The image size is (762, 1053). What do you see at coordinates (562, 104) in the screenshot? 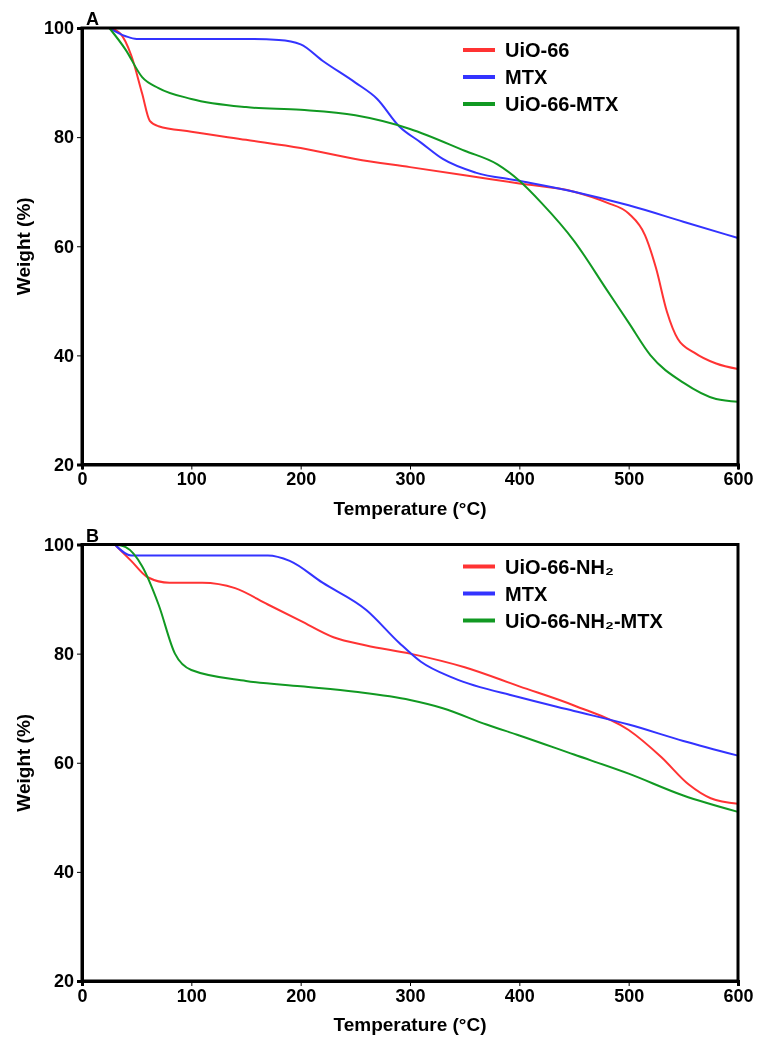
I see `legend-label: UiO-66-MTX` at bounding box center [562, 104].